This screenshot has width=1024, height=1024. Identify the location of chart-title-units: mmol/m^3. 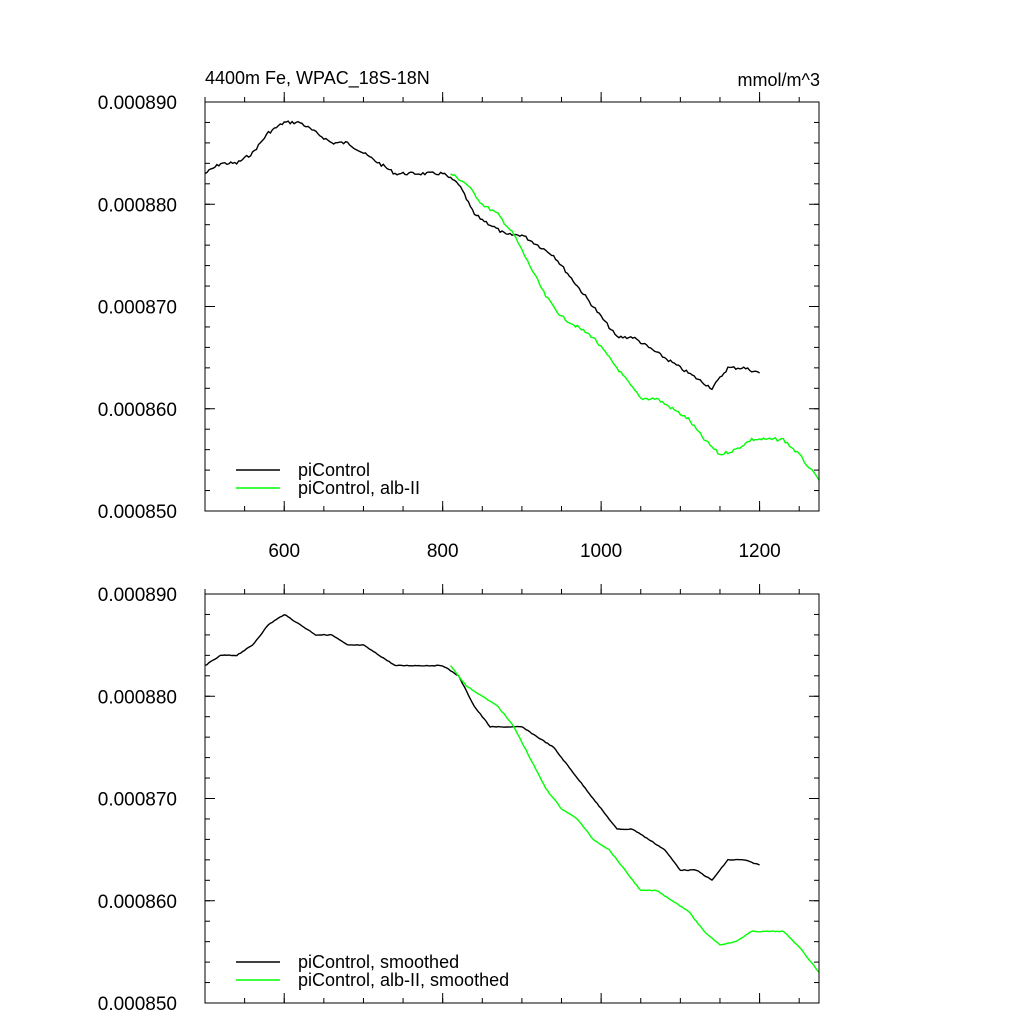
(779, 80).